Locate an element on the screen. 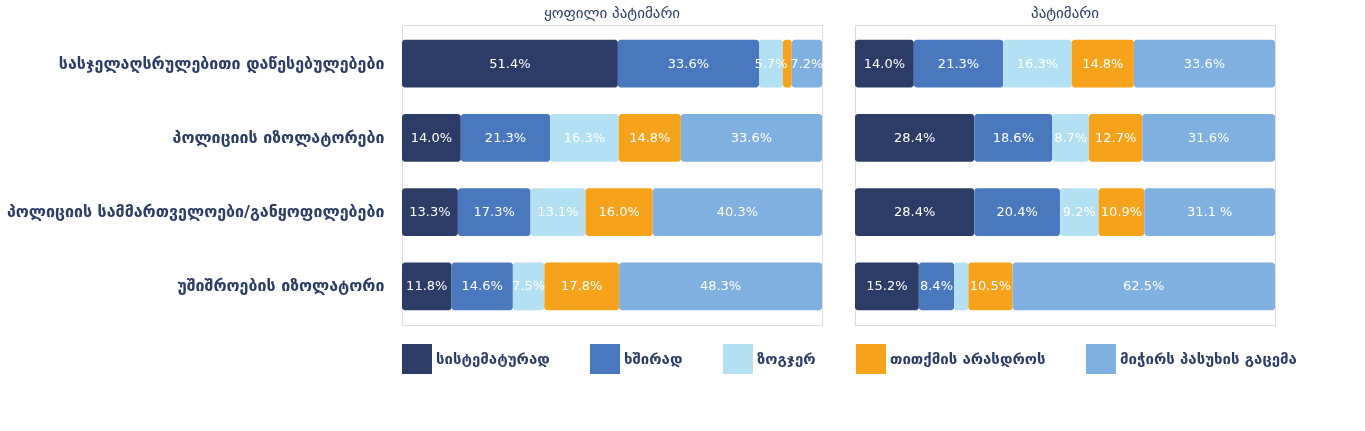 The width and height of the screenshot is (1365, 431). data-label: 8.7% is located at coordinates (1071, 137).